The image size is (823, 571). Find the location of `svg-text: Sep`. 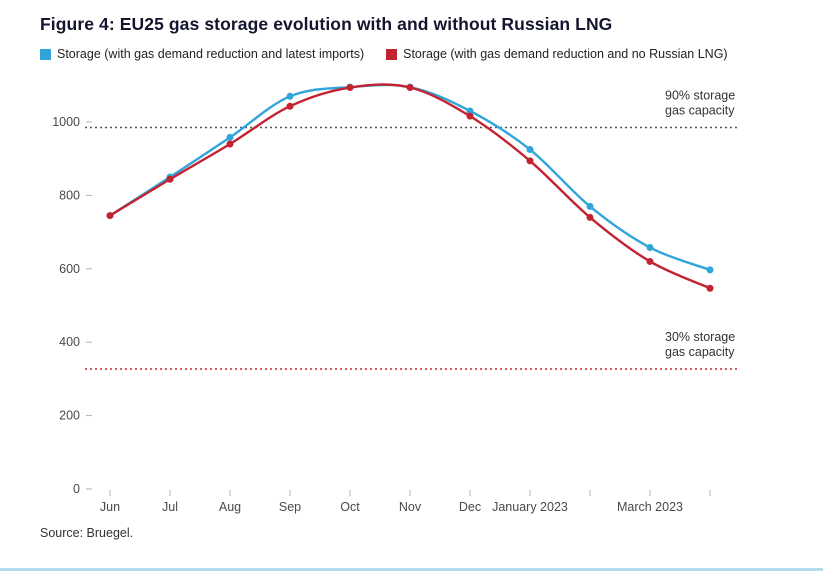

svg-text: Sep is located at coordinates (290, 507).